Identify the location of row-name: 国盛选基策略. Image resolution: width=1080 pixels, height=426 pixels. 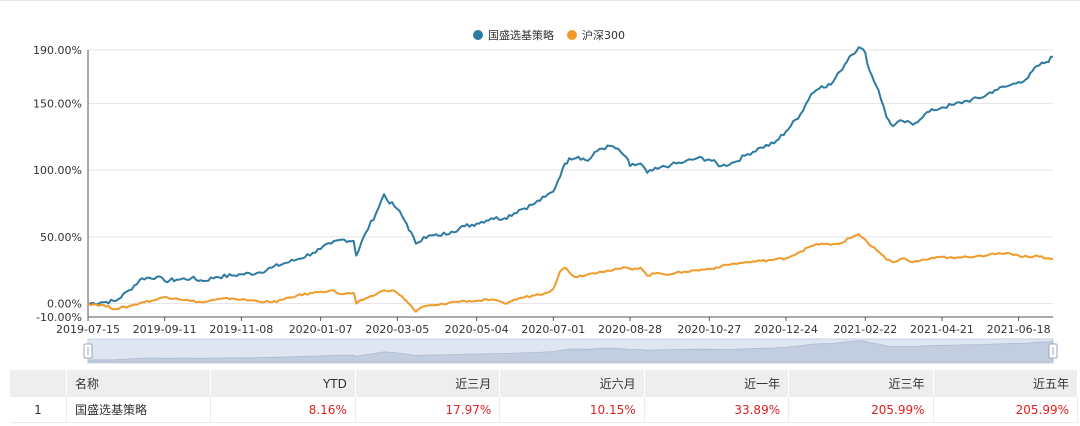
(139, 410).